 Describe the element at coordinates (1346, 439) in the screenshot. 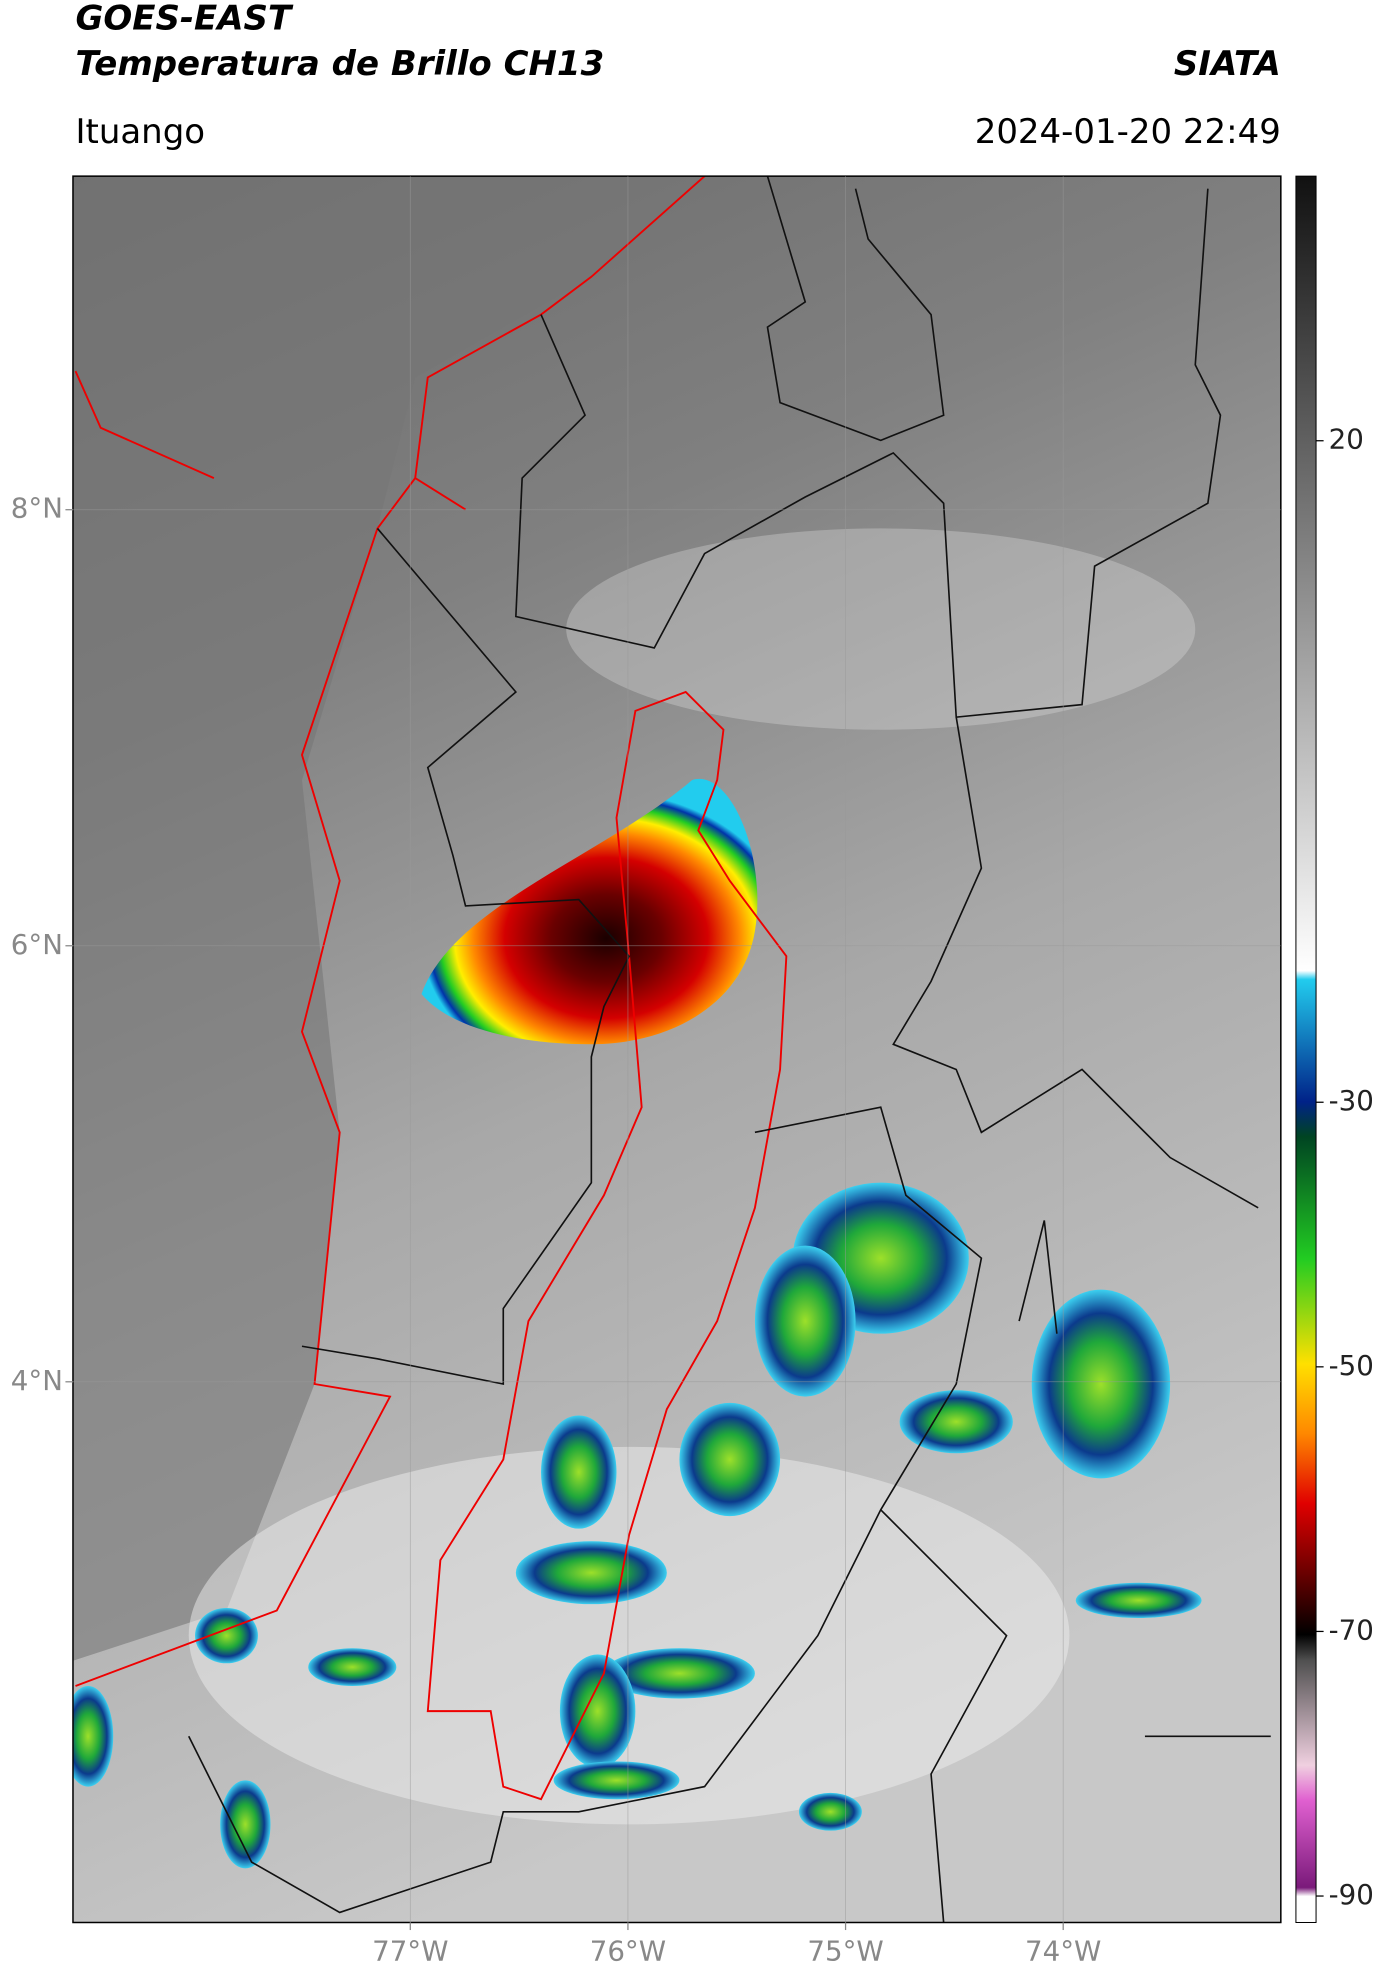

I see `colorbar-tick-label: 20` at that location.